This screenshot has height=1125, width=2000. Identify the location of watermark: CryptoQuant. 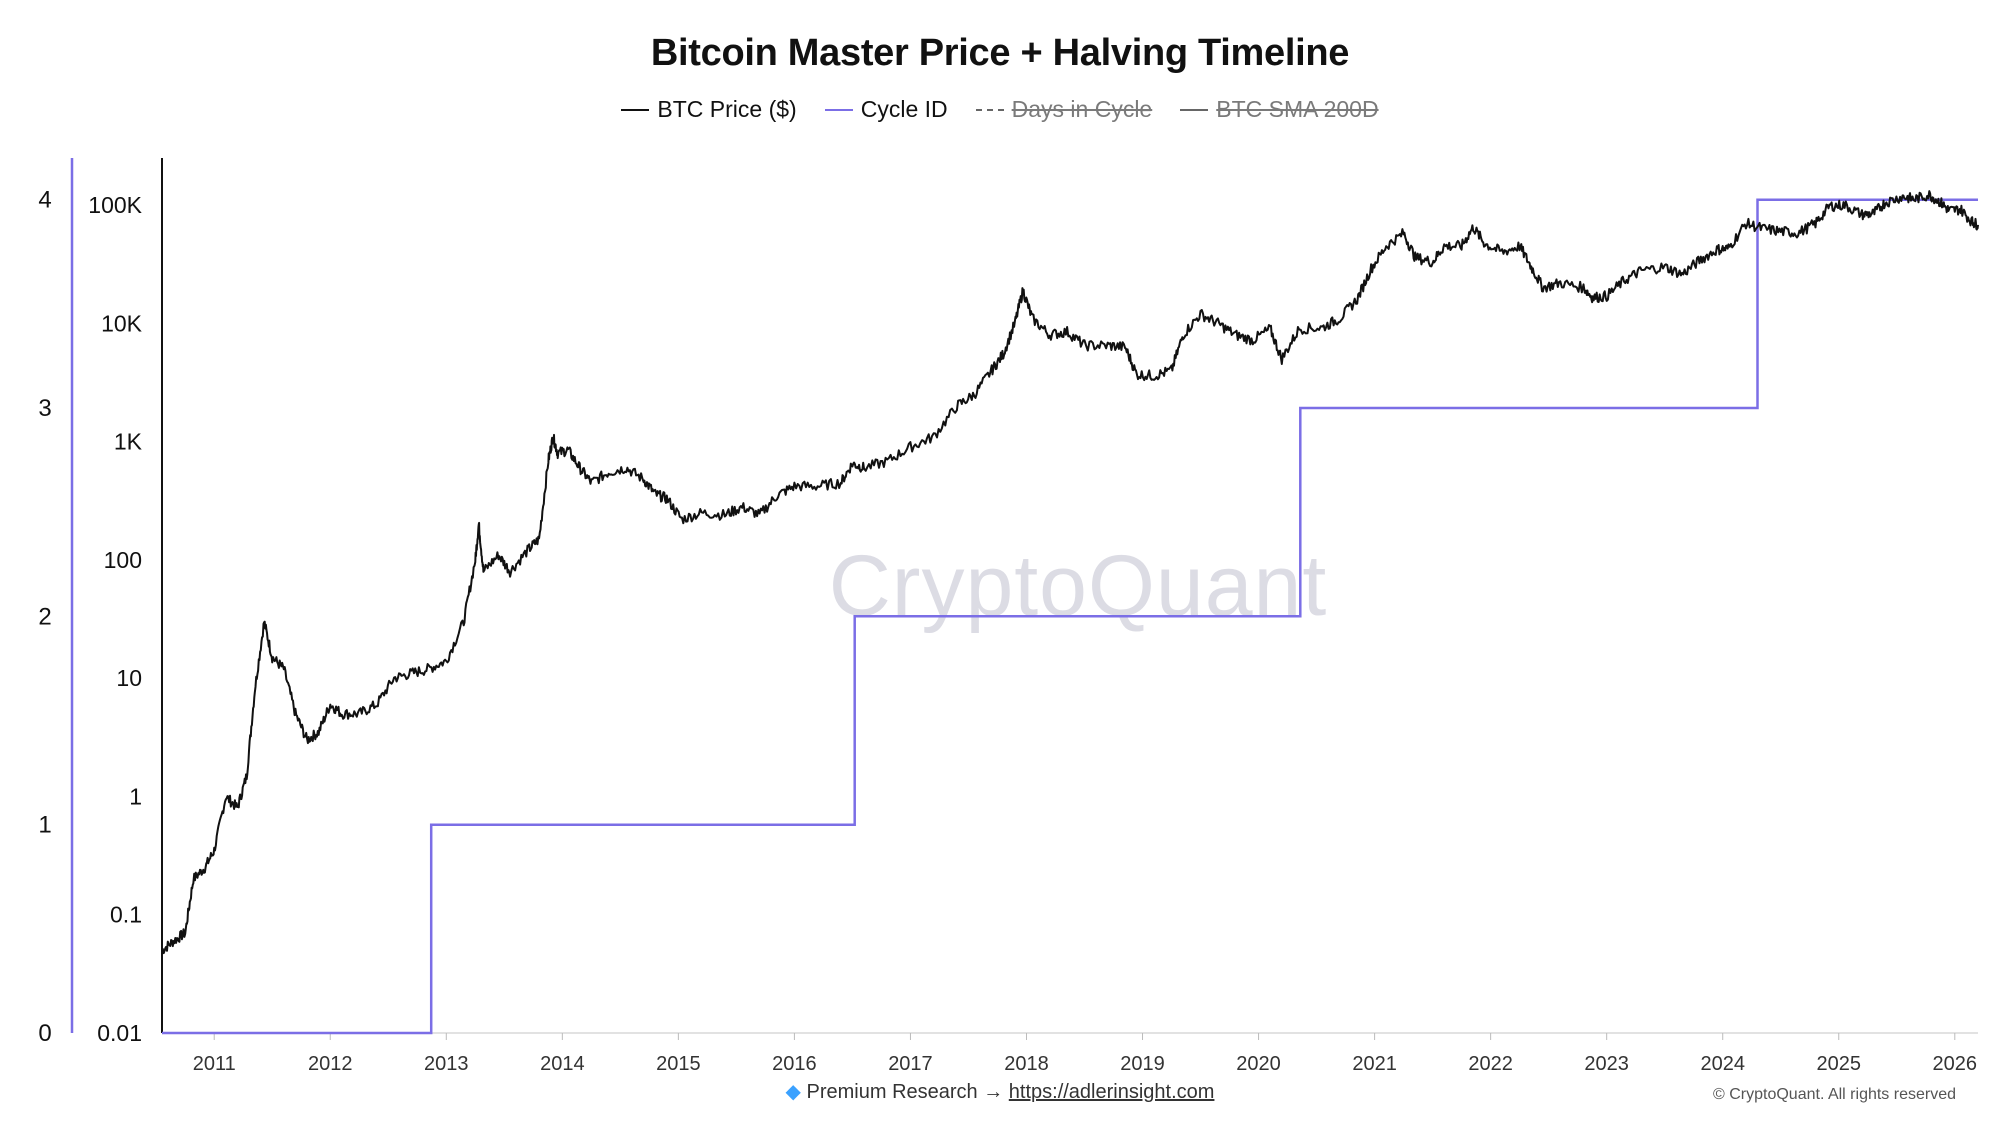
(1078, 586).